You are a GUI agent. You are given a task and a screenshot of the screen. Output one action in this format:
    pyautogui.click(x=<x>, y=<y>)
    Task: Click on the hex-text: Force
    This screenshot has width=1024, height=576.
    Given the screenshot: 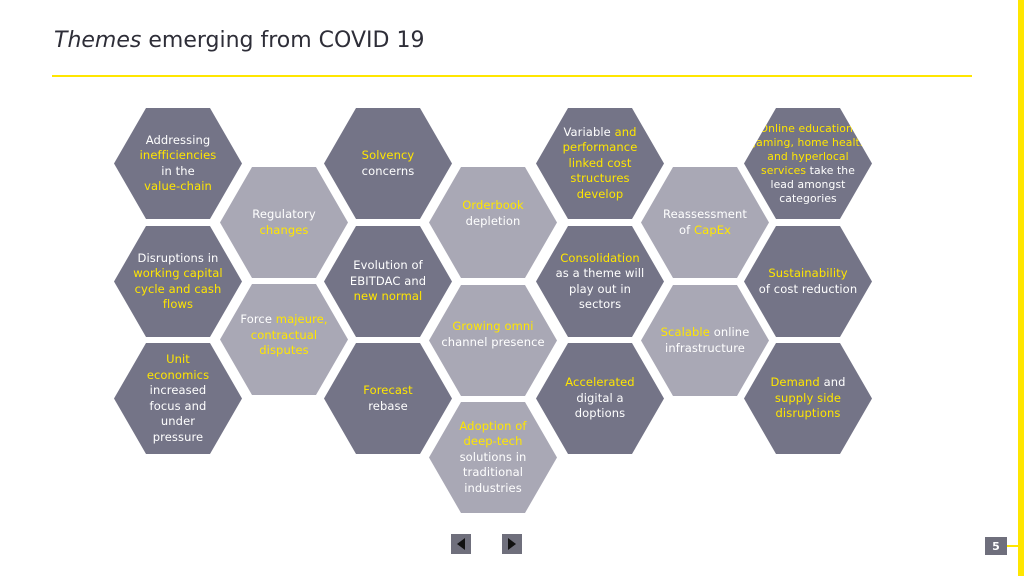 What is the action you would take?
    pyautogui.click(x=256, y=319)
    